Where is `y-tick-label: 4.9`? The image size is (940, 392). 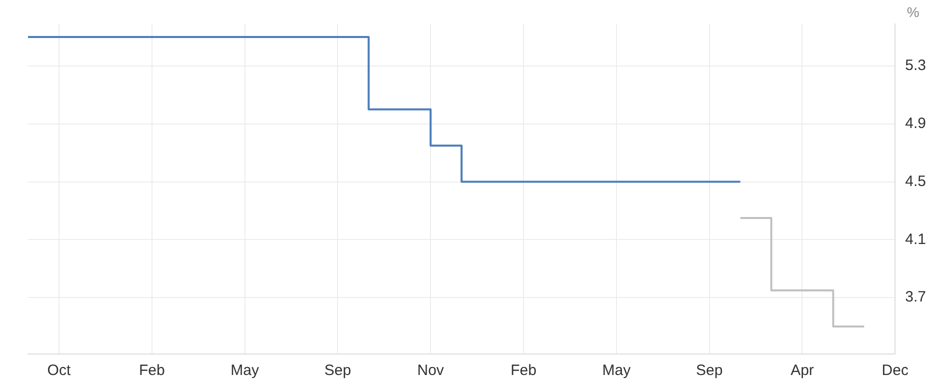
y-tick-label: 4.9 is located at coordinates (915, 123).